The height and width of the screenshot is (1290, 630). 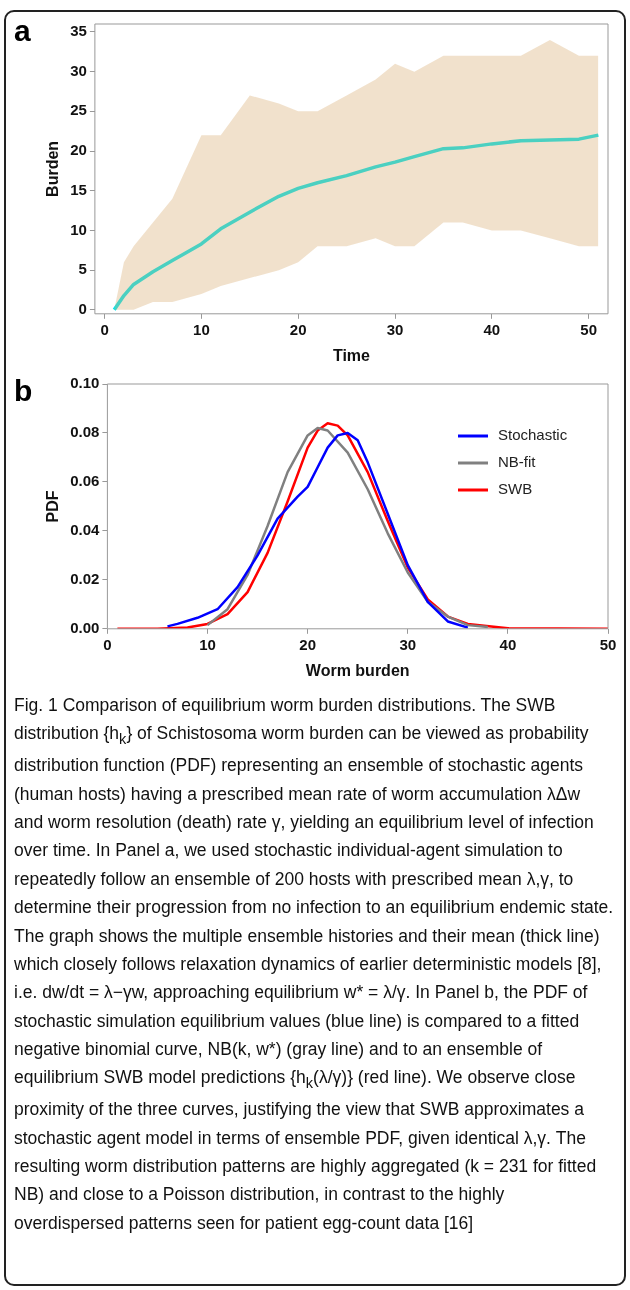 What do you see at coordinates (23, 391) in the screenshot?
I see `chart-title: b` at bounding box center [23, 391].